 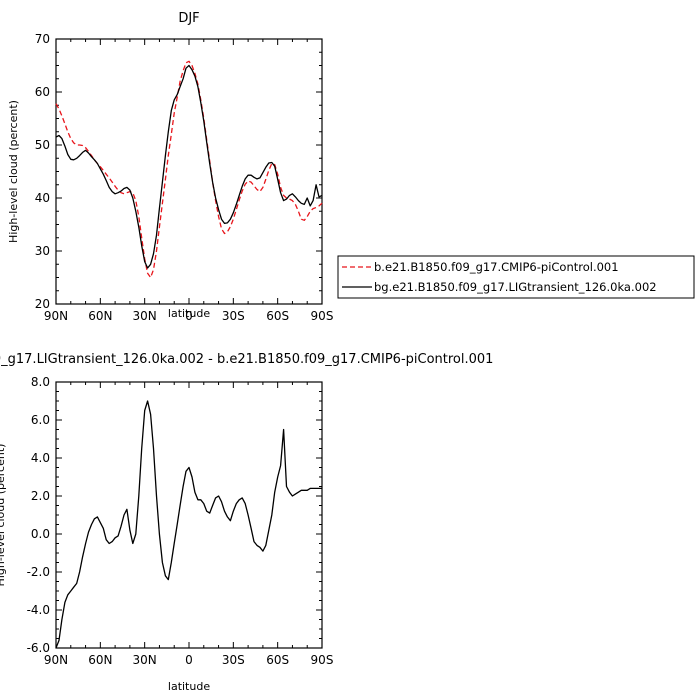 What do you see at coordinates (188, 18) in the screenshot?
I see `panel1-chart-title: DJF` at bounding box center [188, 18].